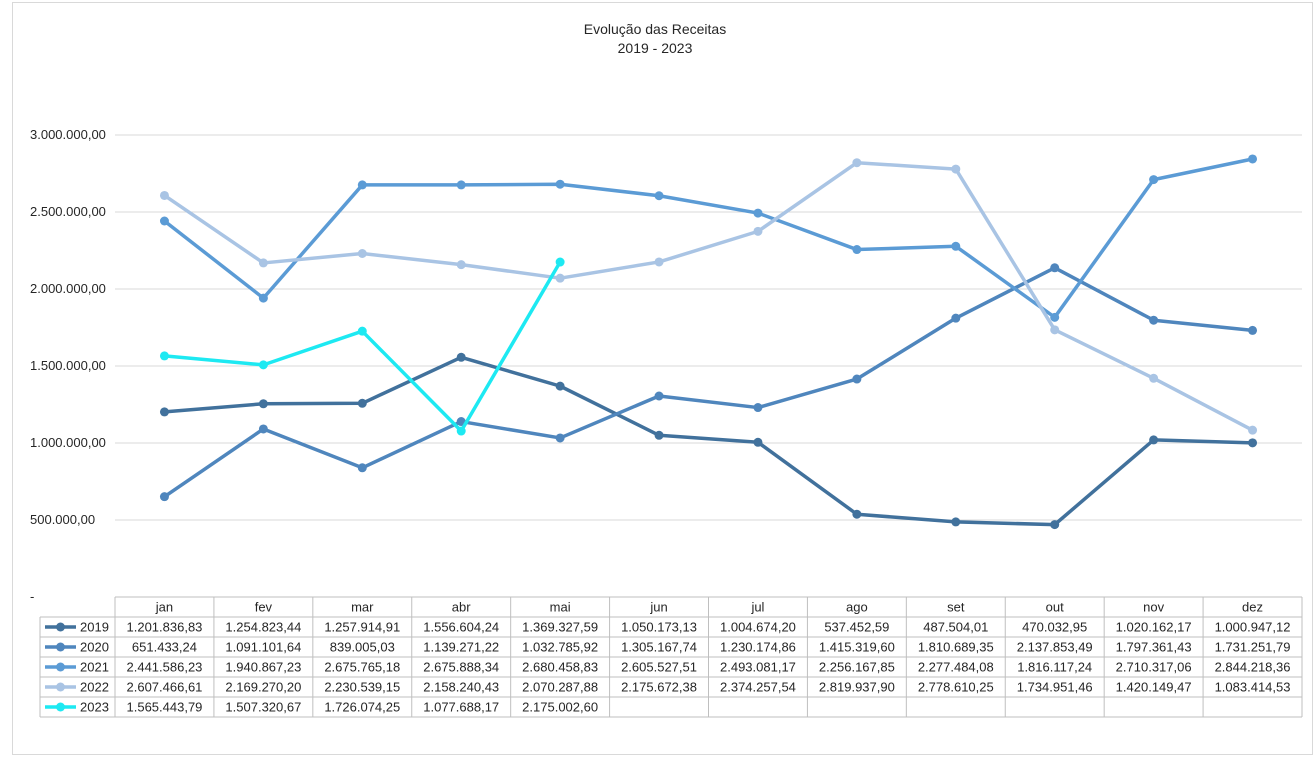 Image resolution: width=1315 pixels, height=759 pixels. I want to click on legend-entry: 2021, so click(94, 667).